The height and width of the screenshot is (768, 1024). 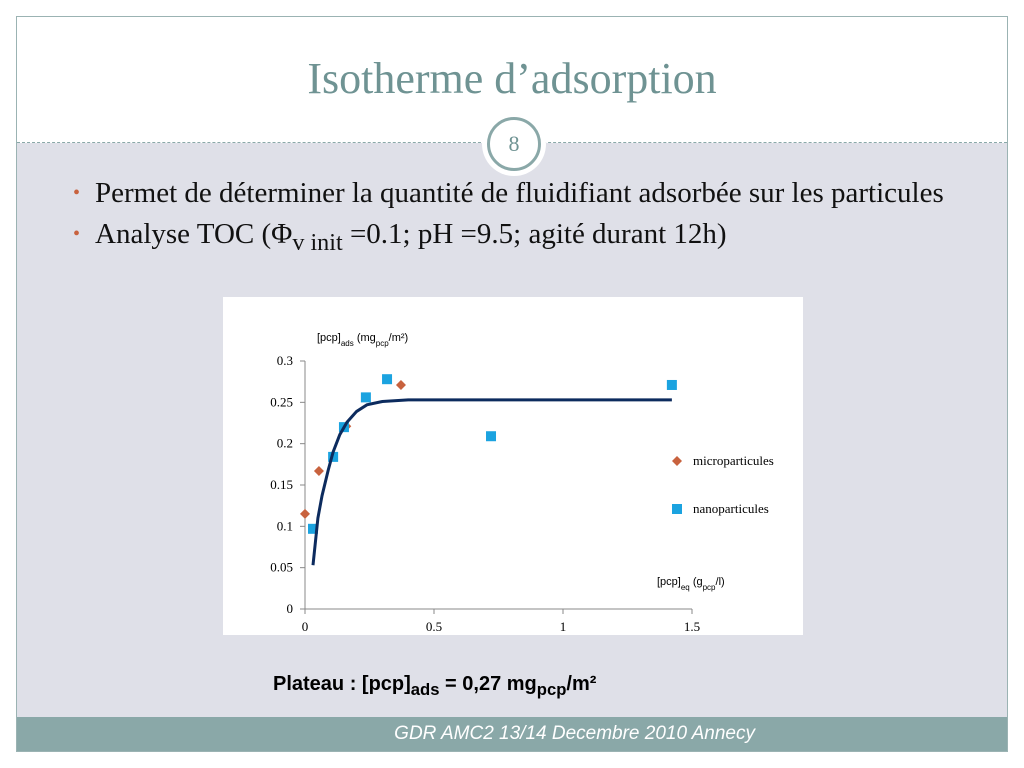 I want to click on footer-text: GDR AMC2 13/14 Decembre 2010 Annecy, so click(x=574, y=733).